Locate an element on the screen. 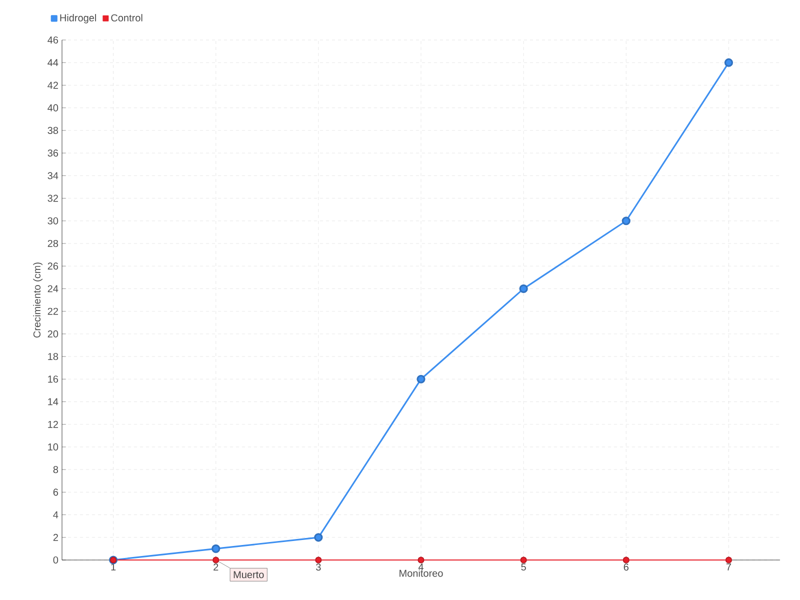  y-tick-label: 42 is located at coordinates (53, 85).